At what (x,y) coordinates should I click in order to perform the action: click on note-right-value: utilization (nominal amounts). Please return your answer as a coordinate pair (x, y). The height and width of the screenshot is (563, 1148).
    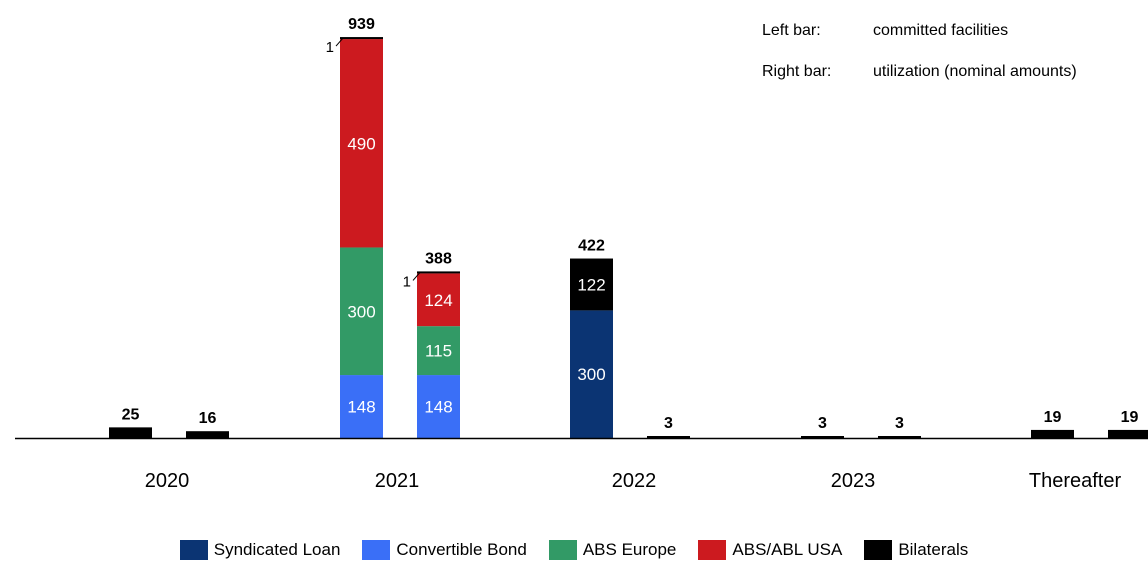
    Looking at the image, I should click on (975, 71).